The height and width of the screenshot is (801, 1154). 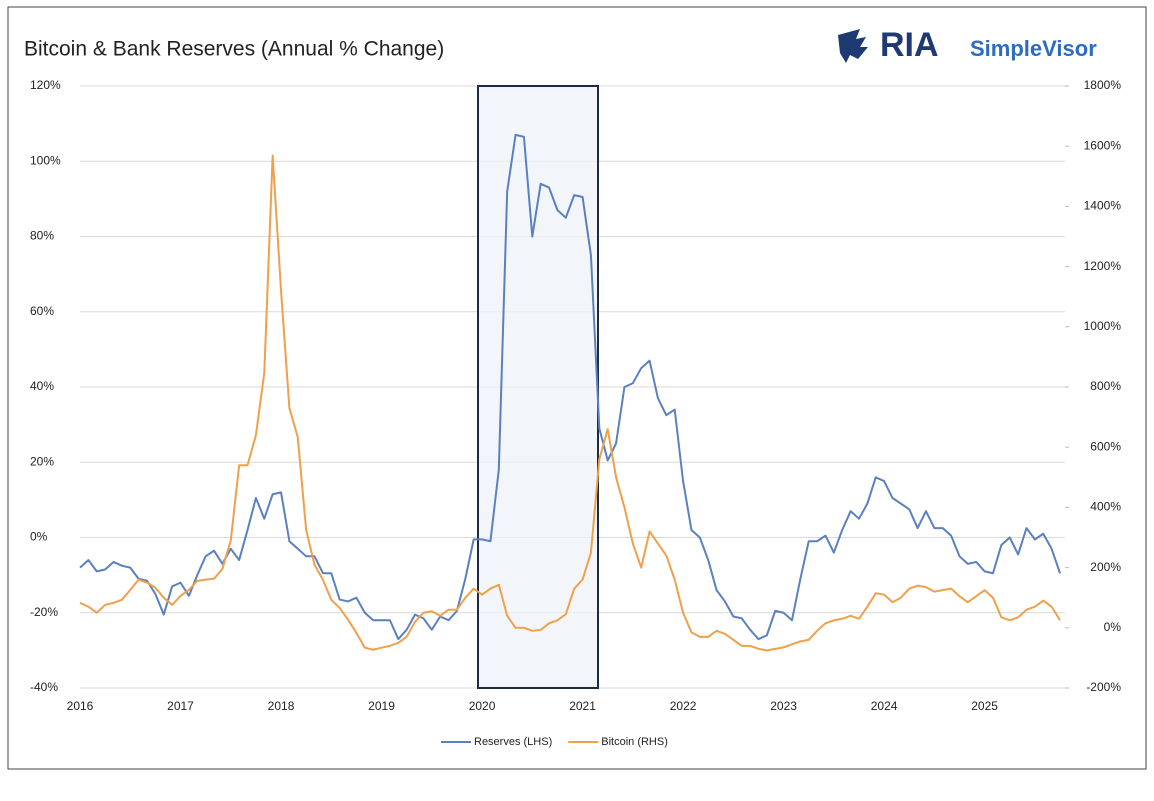 What do you see at coordinates (281, 706) in the screenshot?
I see `x-tick-label: 2018` at bounding box center [281, 706].